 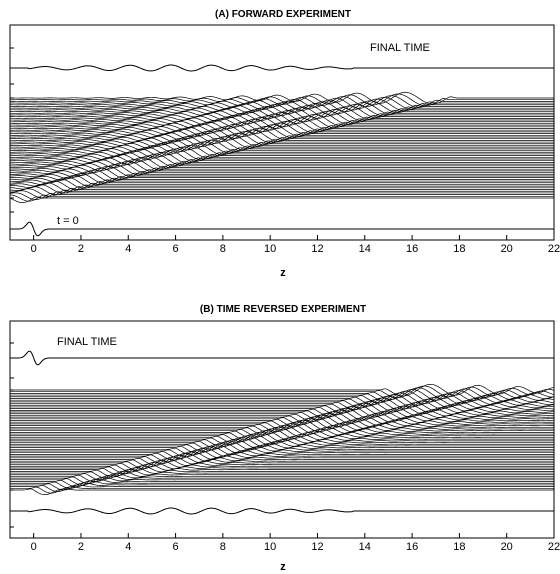 What do you see at coordinates (365, 249) in the screenshot?
I see `x-tick-label: 14` at bounding box center [365, 249].